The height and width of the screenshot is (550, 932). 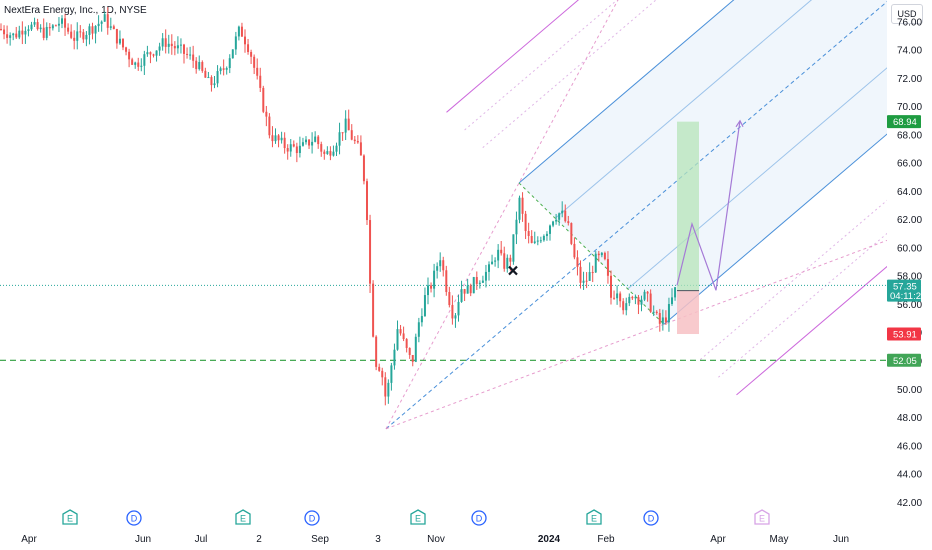 I want to click on event-letter: E, so click(x=70, y=519).